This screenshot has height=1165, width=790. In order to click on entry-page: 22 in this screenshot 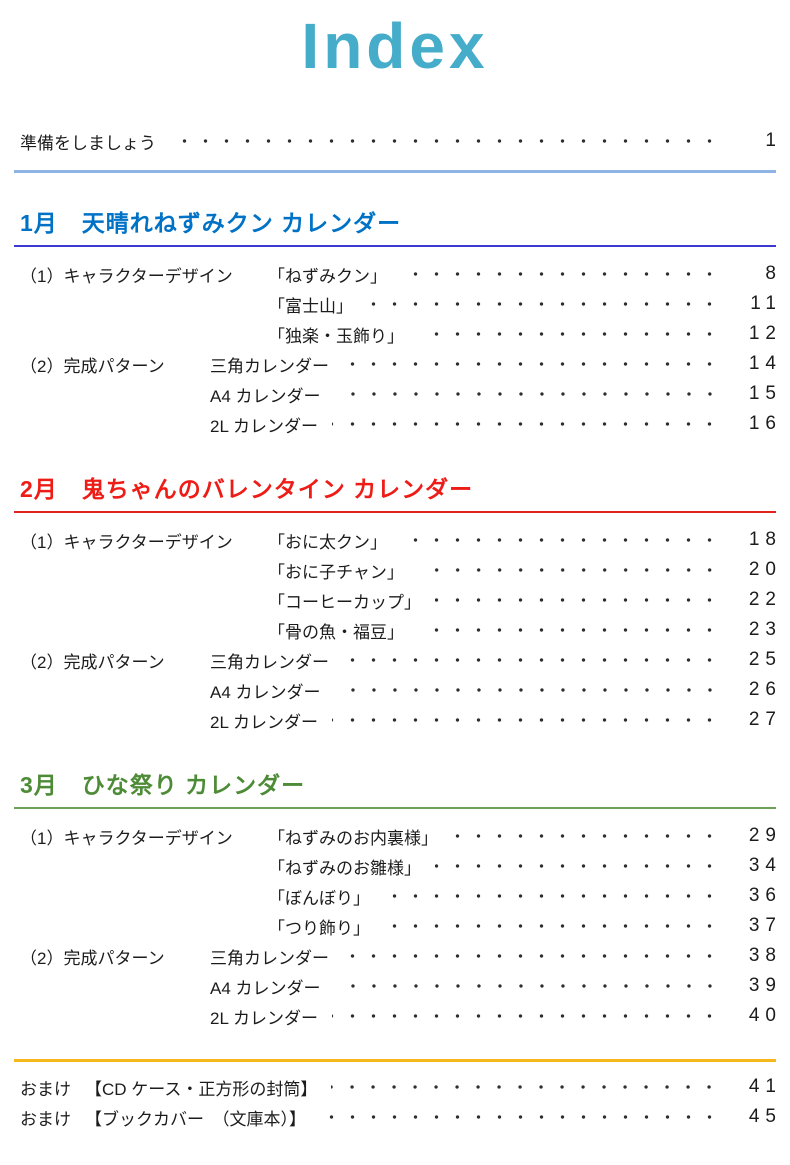, I will do `click(765, 599)`.